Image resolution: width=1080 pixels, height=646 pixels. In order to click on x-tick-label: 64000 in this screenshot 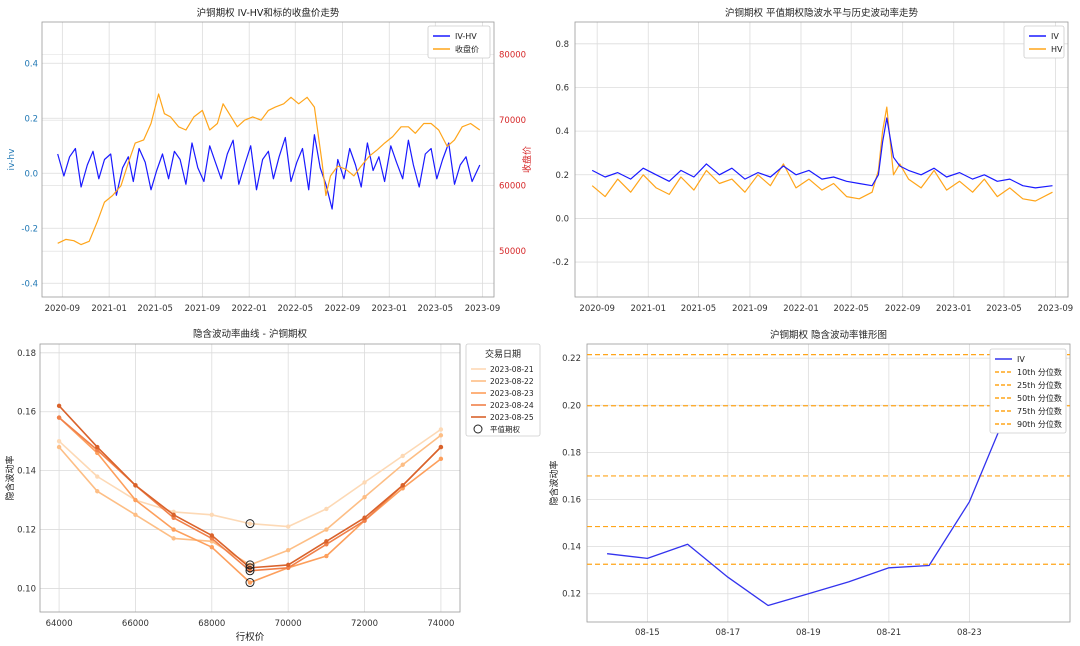, I will do `click(59, 624)`.